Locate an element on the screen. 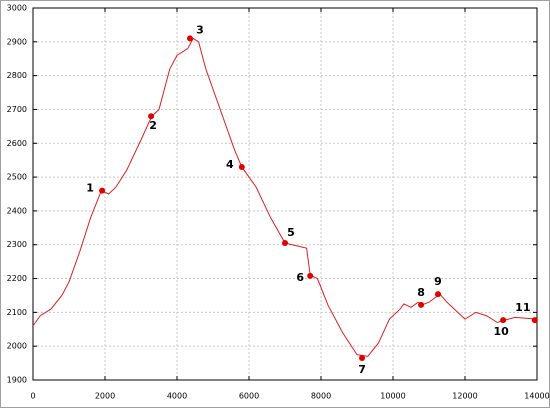 Image resolution: width=550 pixels, height=408 pixels. point-label: 5 is located at coordinates (291, 232).